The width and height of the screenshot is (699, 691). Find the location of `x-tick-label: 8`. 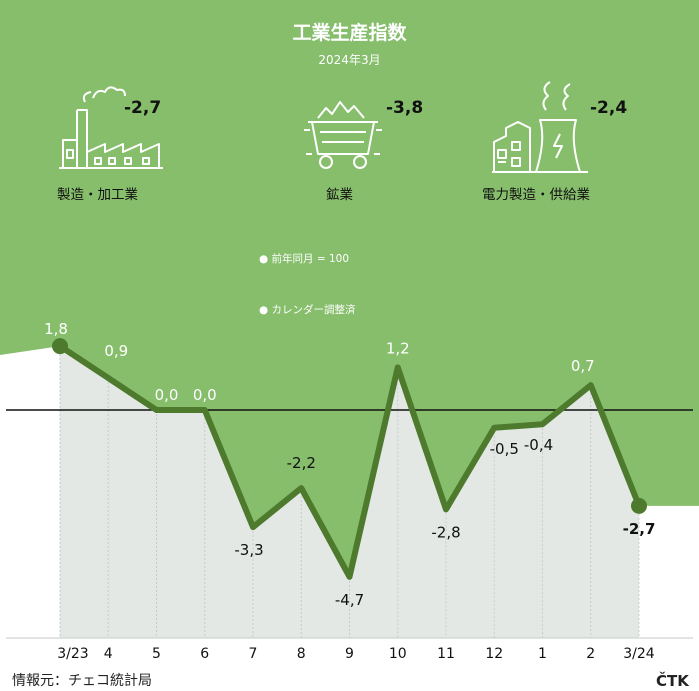

x-tick-label: 8 is located at coordinates (301, 654).